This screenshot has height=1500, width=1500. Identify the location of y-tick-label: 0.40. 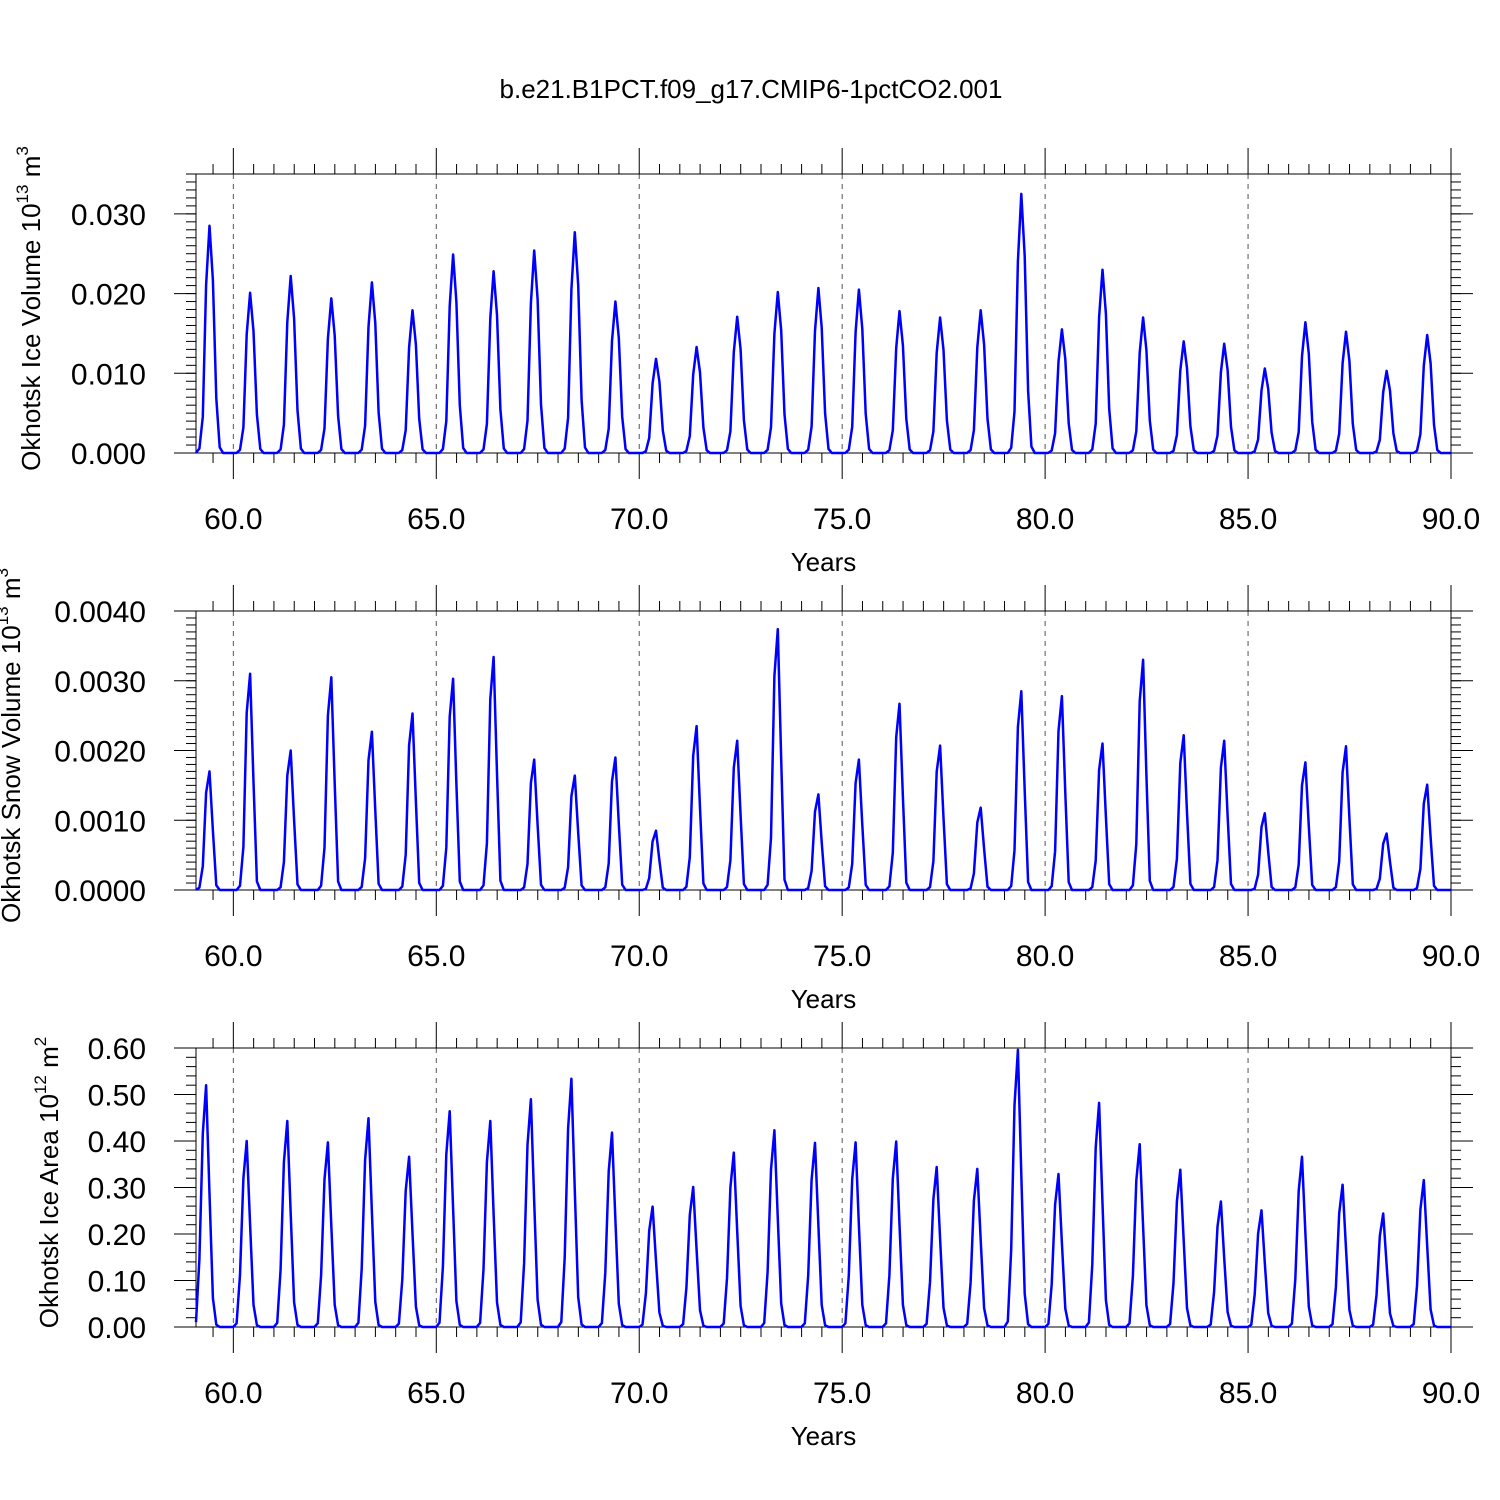
(117, 1142).